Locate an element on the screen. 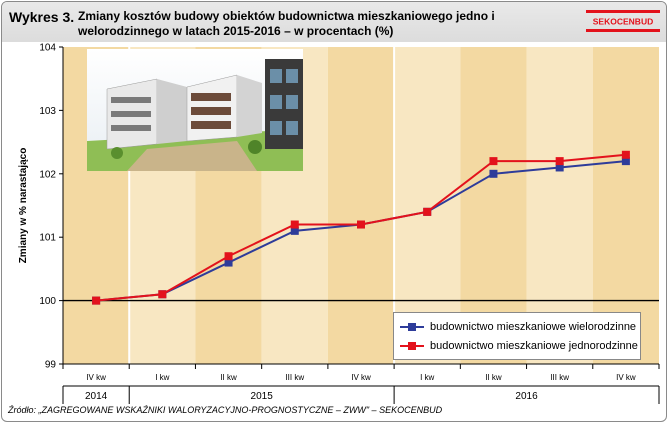 The height and width of the screenshot is (422, 668). legend-swatch-multi is located at coordinates (412, 327).